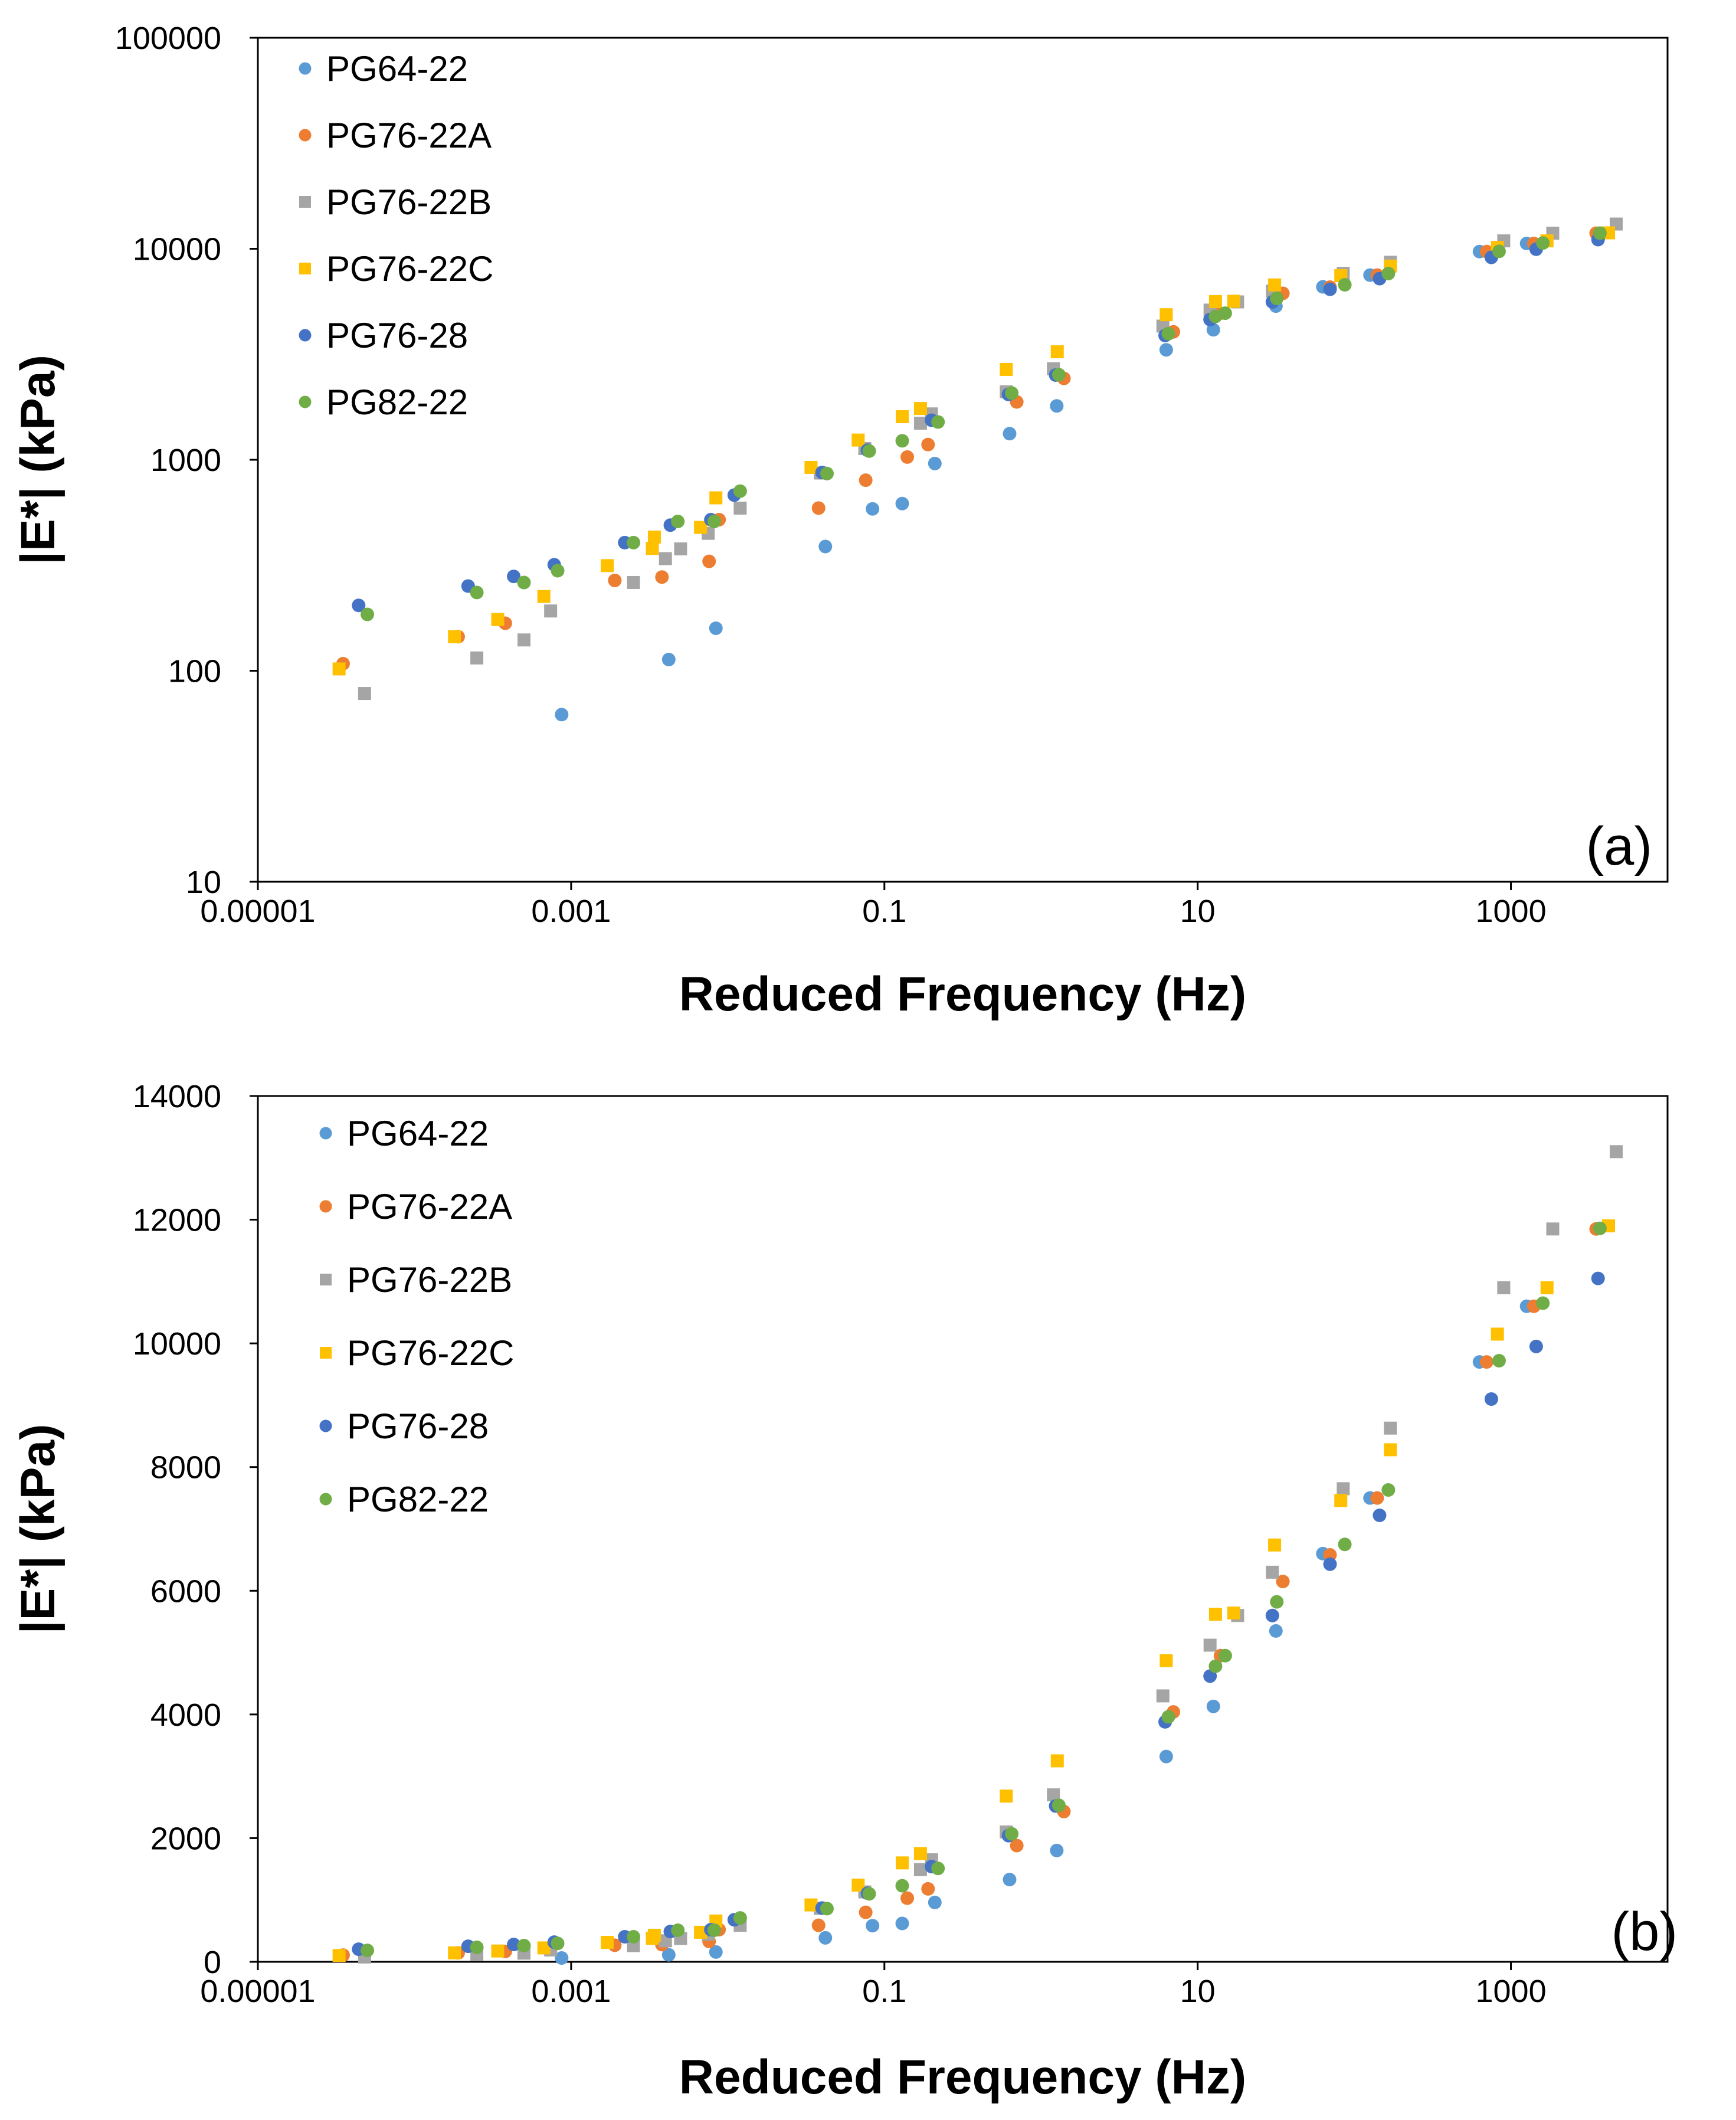 This screenshot has height=2120, width=1736. Describe the element at coordinates (38, 1529) in the screenshot. I see `y-axis-title: |E*| (kPa)` at that location.